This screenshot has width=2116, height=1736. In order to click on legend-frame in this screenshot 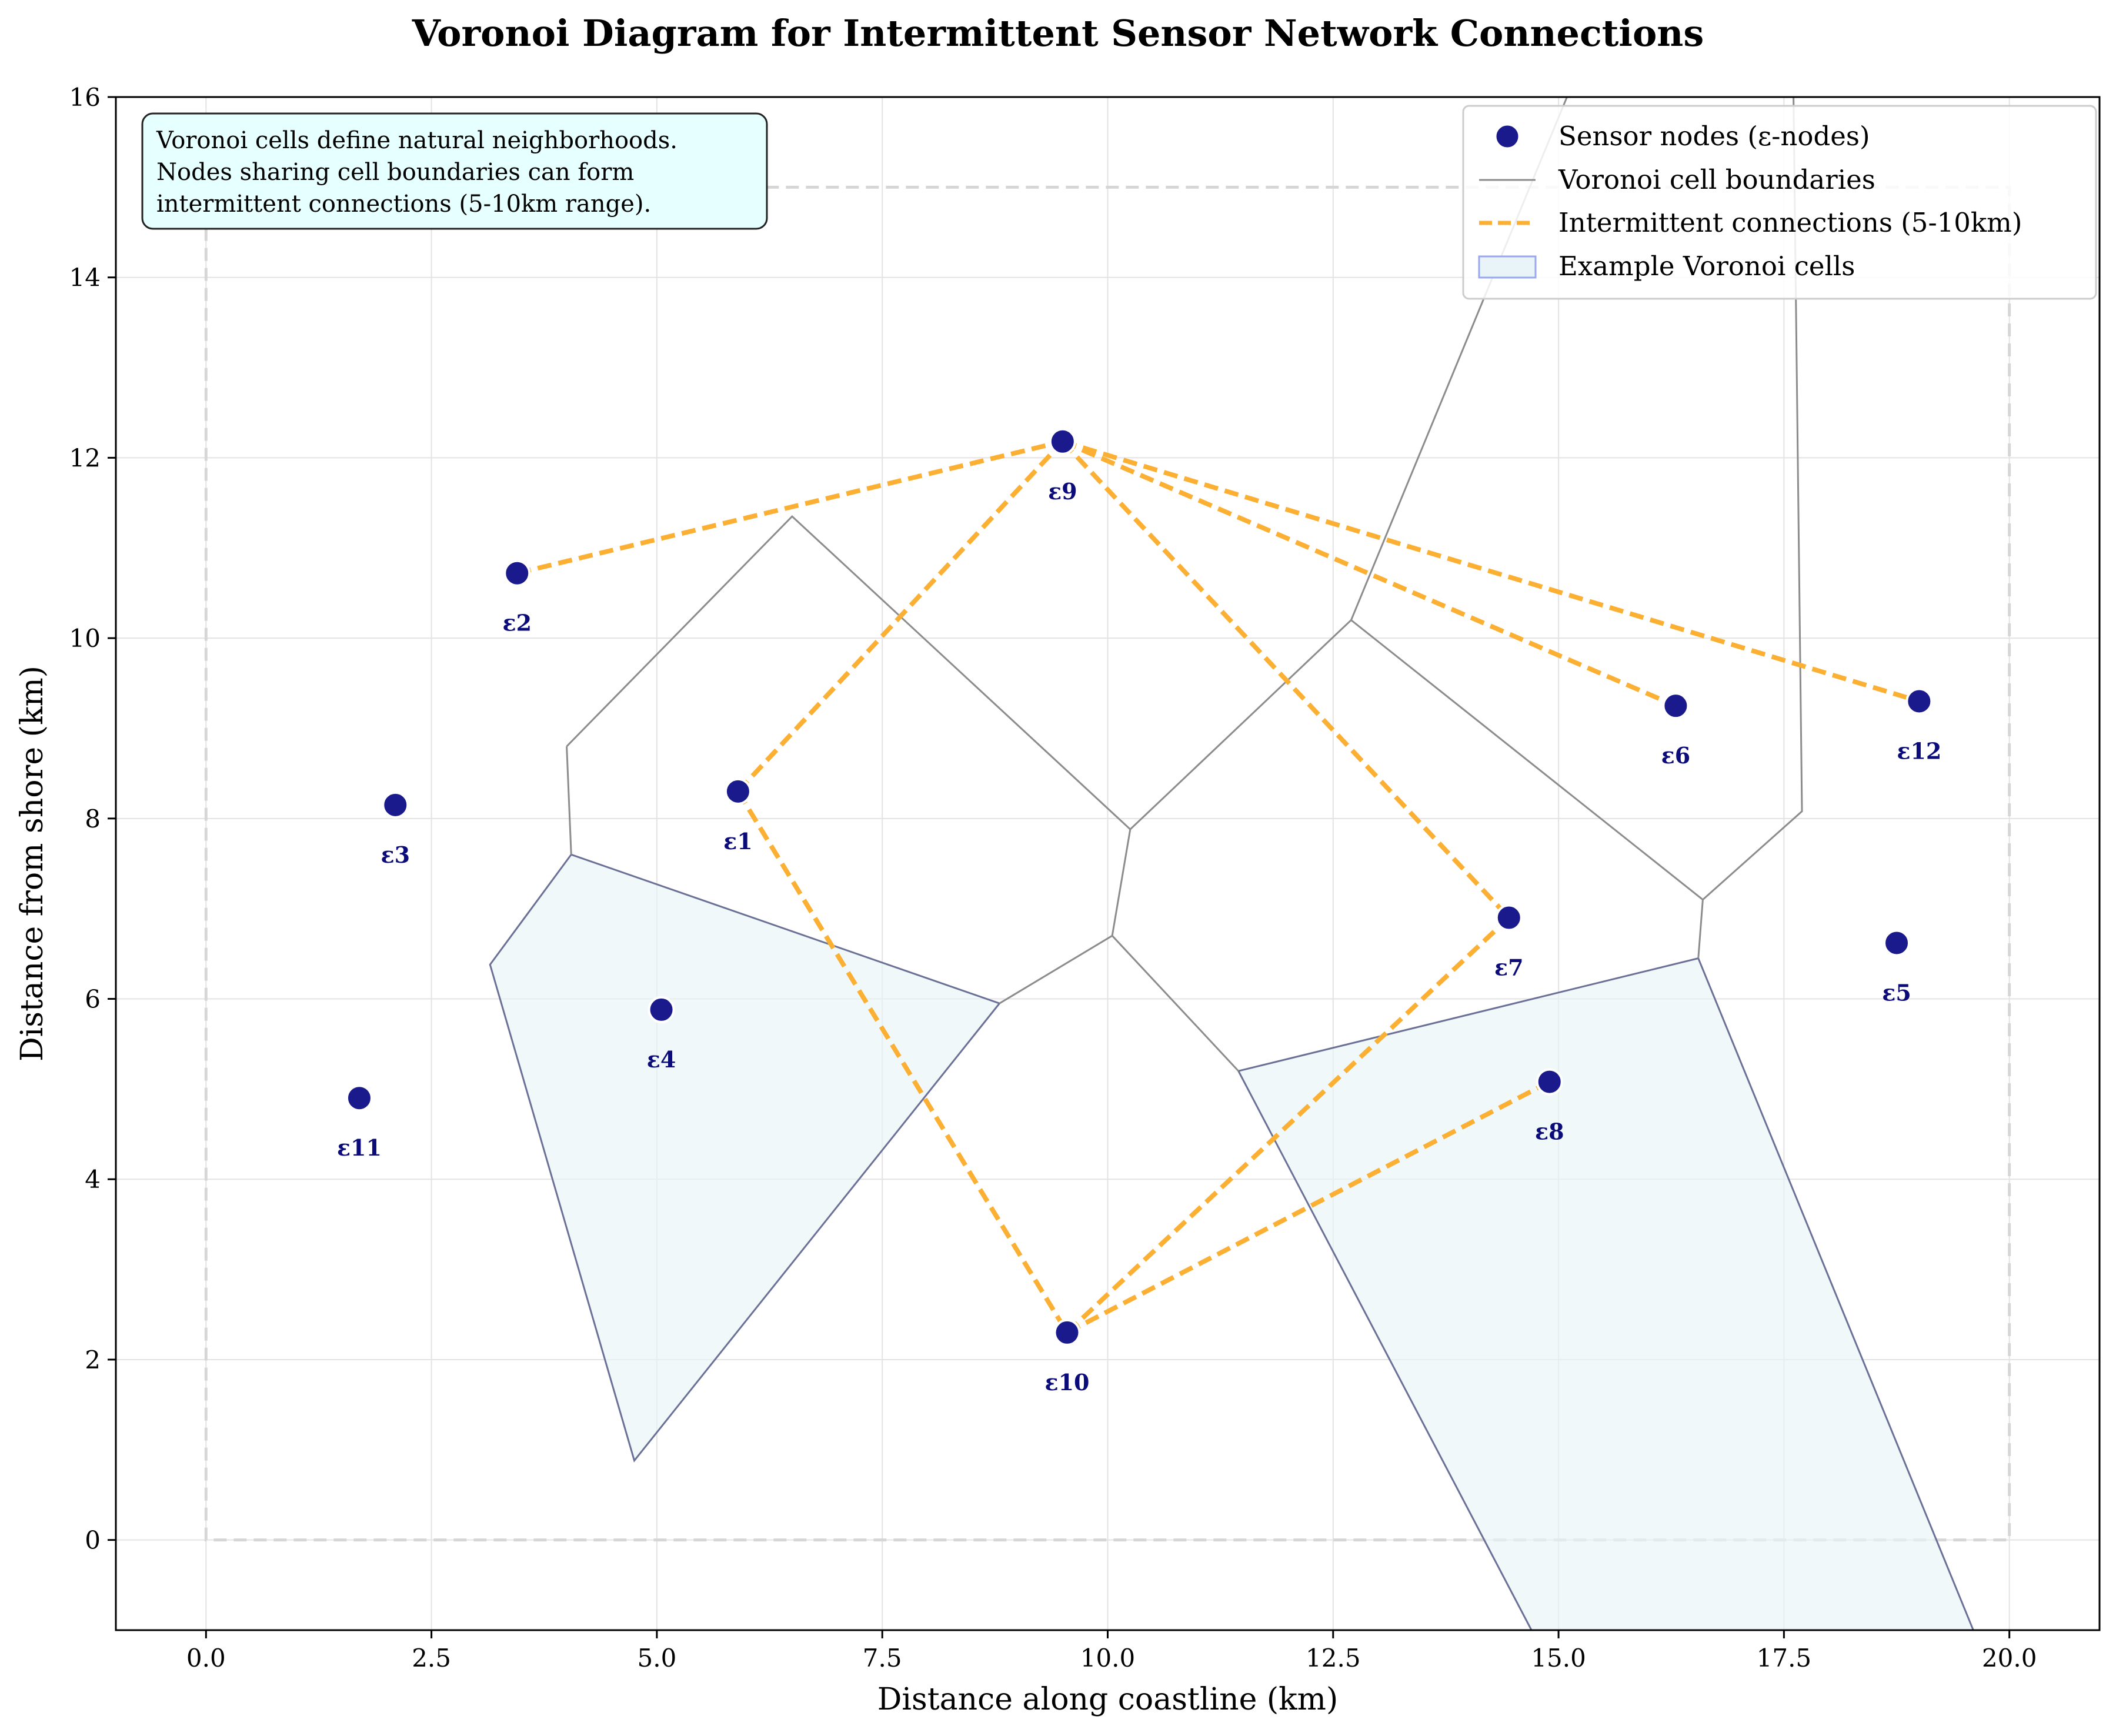, I will do `click(1779, 202)`.